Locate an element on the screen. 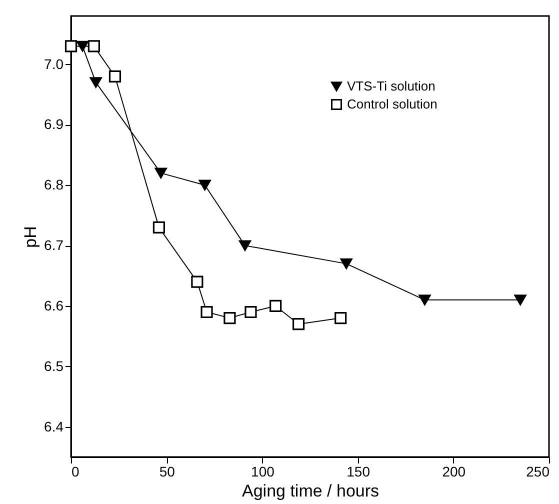  x-tick-label: 0 is located at coordinates (76, 472).